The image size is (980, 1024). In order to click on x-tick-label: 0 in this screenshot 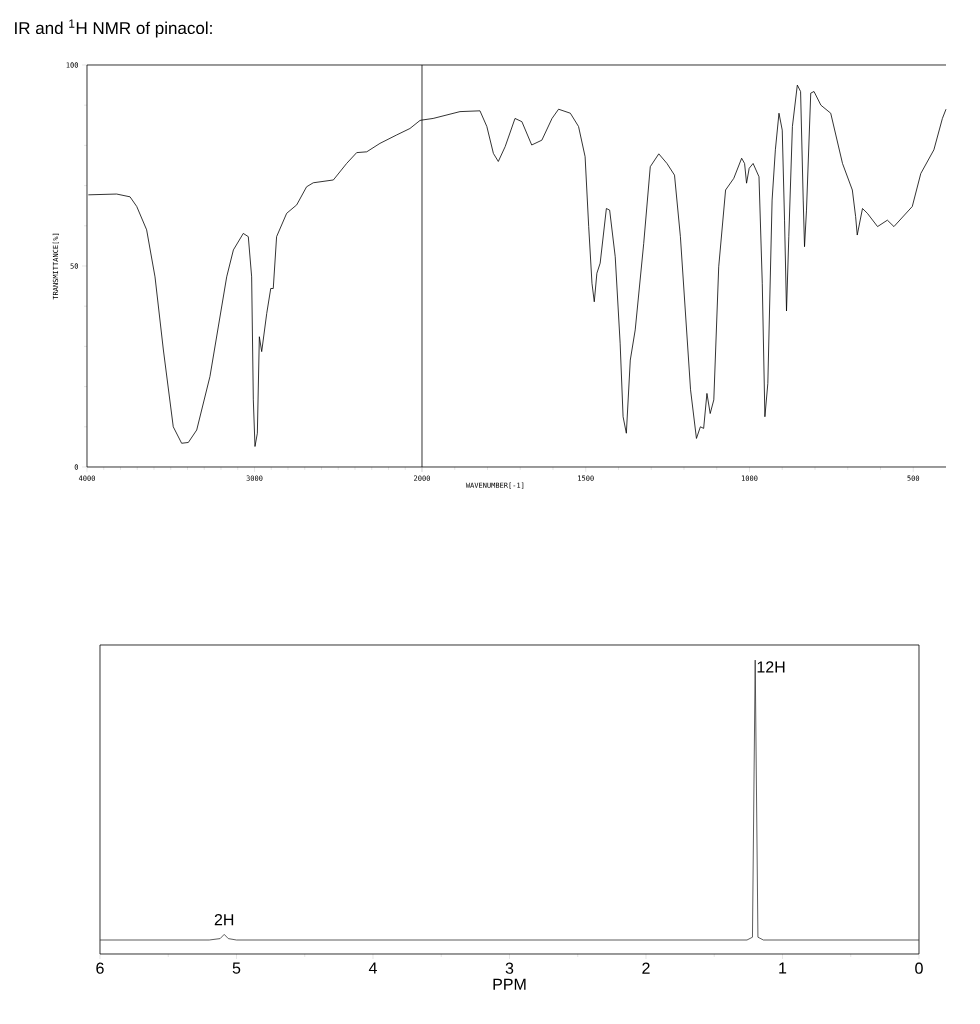, I will do `click(919, 968)`.